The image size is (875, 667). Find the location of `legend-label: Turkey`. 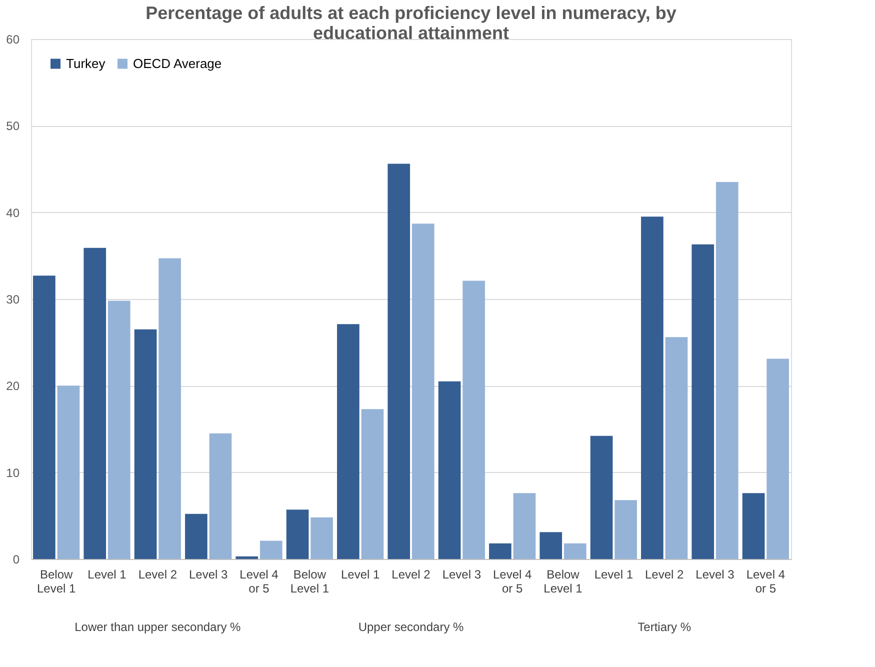

legend-label: Turkey is located at coordinates (86, 63).